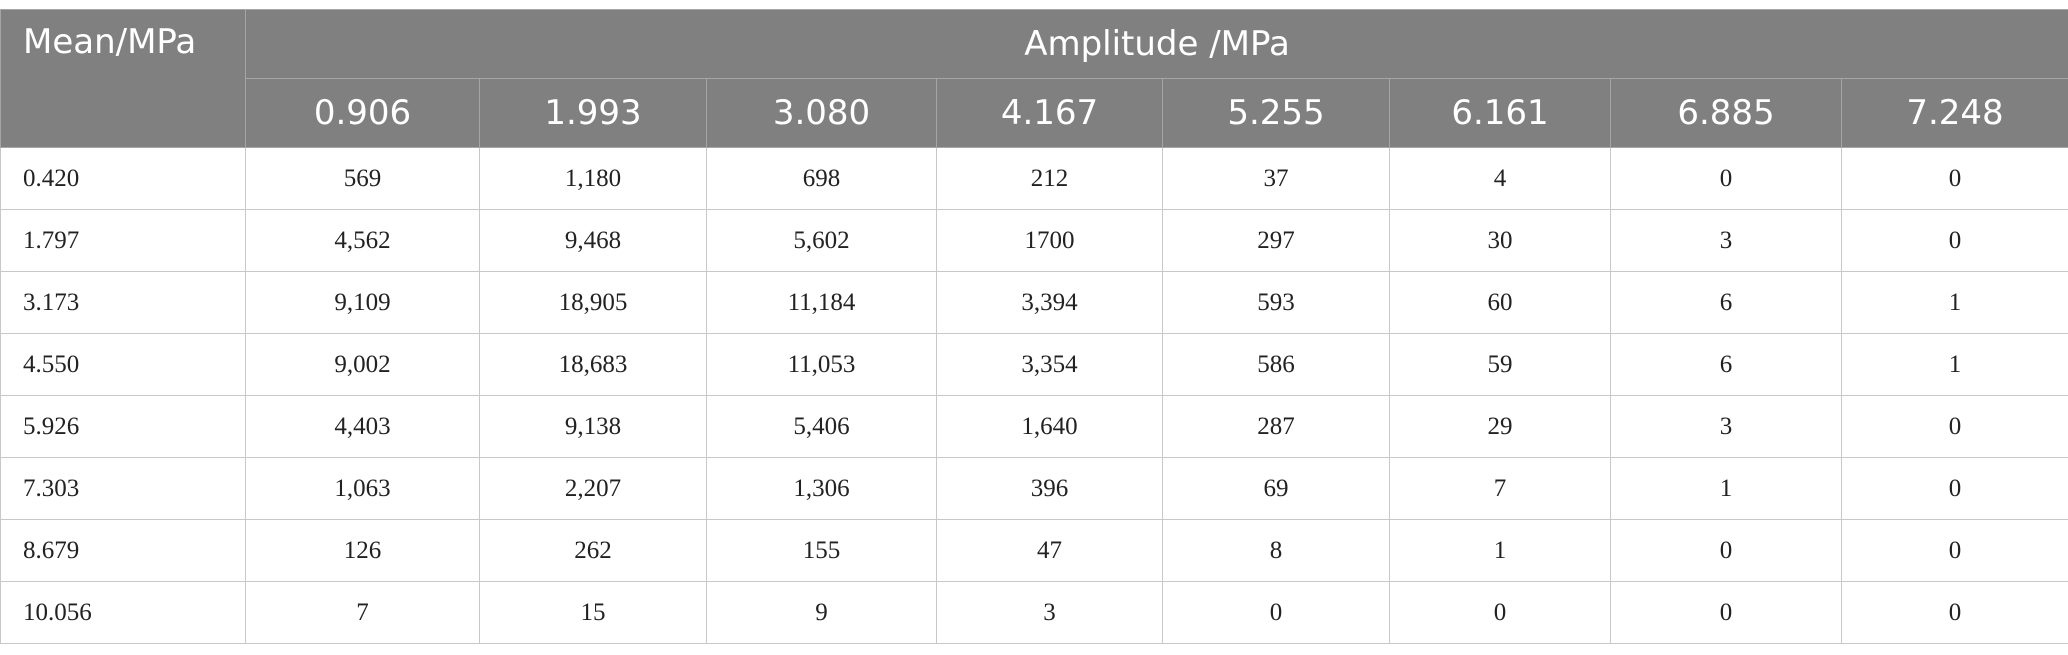 Image resolution: width=2068 pixels, height=655 pixels. I want to click on table-cell: 18,683, so click(593, 364).